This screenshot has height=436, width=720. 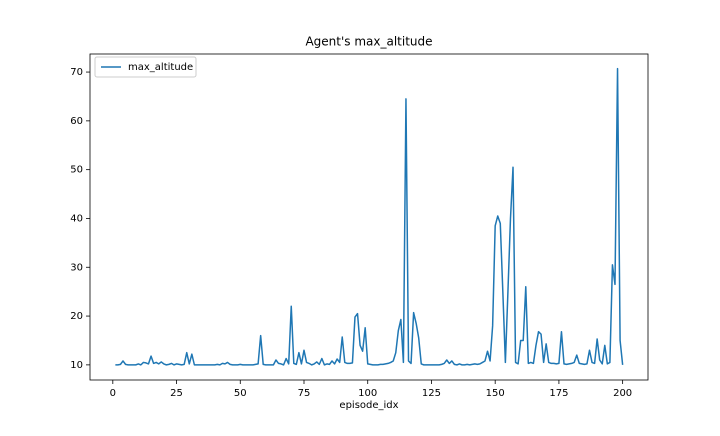 What do you see at coordinates (368, 42) in the screenshot?
I see `chart-title: Agent's max_altitude` at bounding box center [368, 42].